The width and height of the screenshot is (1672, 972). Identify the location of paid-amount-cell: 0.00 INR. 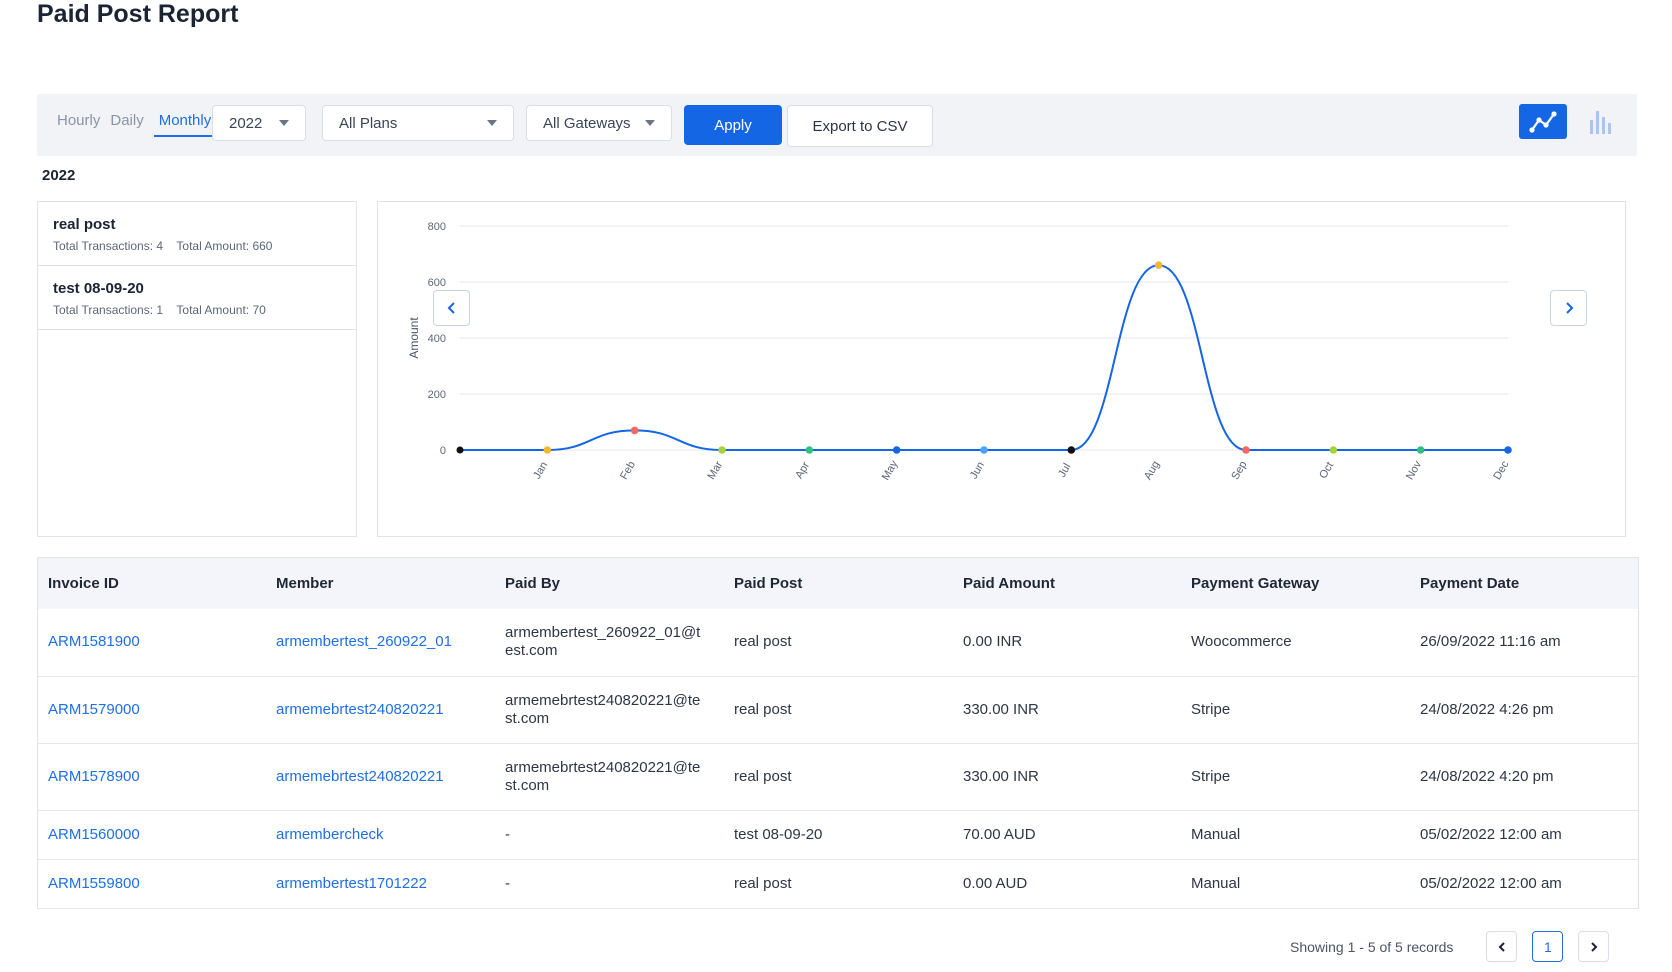
(1067, 643).